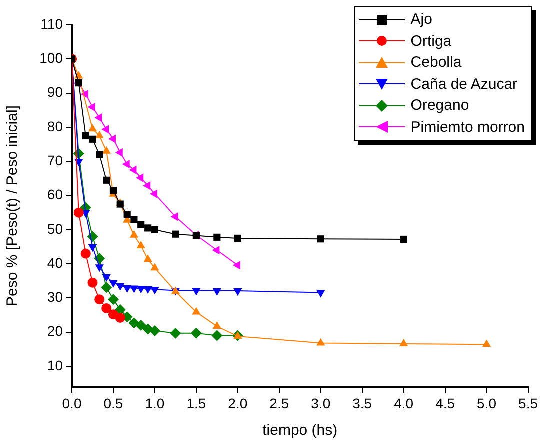 The height and width of the screenshot is (444, 541). I want to click on legend-label: Caña de Azucar, so click(464, 84).